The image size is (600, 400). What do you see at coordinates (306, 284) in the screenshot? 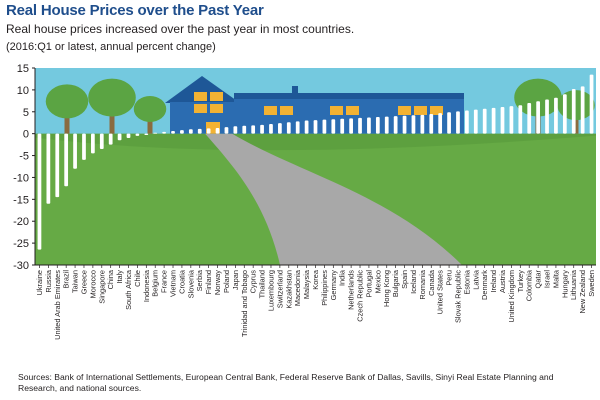
I see `x-tick-label: Malaysia` at bounding box center [306, 284].